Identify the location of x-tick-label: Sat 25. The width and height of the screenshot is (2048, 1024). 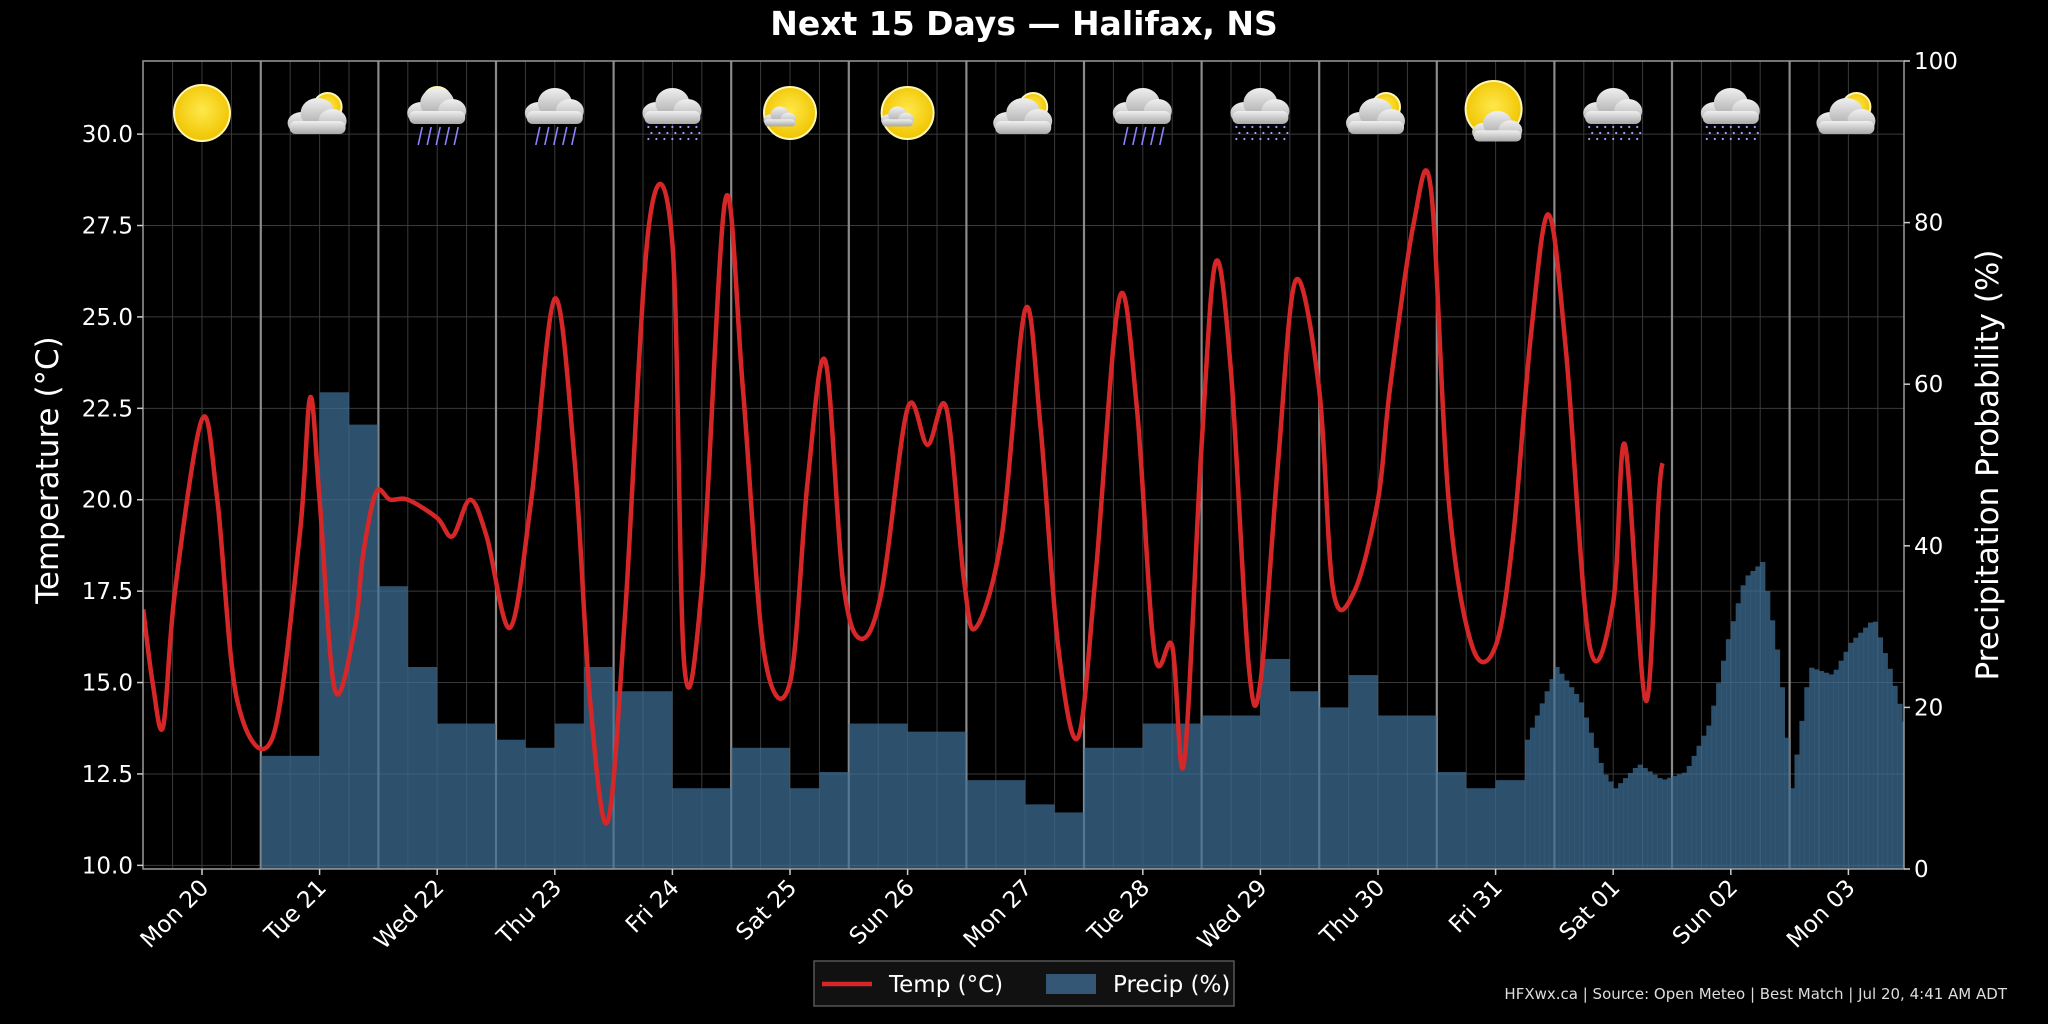
(766, 910).